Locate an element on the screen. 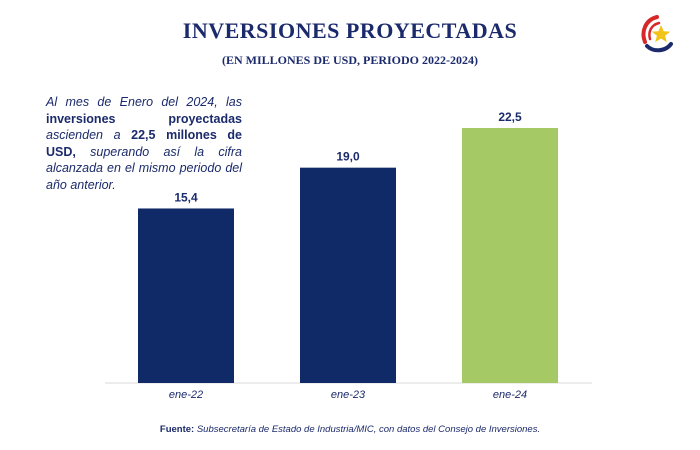  note-text-4: 22,5 millones de USD, is located at coordinates (144, 143).